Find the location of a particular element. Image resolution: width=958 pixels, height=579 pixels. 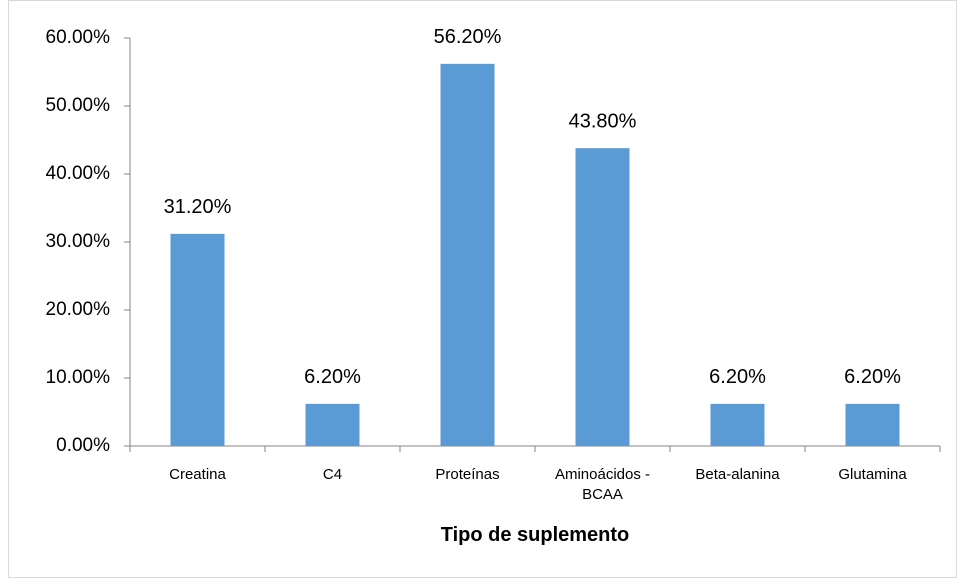

y-tick-label: 30.00% is located at coordinates (78, 241).